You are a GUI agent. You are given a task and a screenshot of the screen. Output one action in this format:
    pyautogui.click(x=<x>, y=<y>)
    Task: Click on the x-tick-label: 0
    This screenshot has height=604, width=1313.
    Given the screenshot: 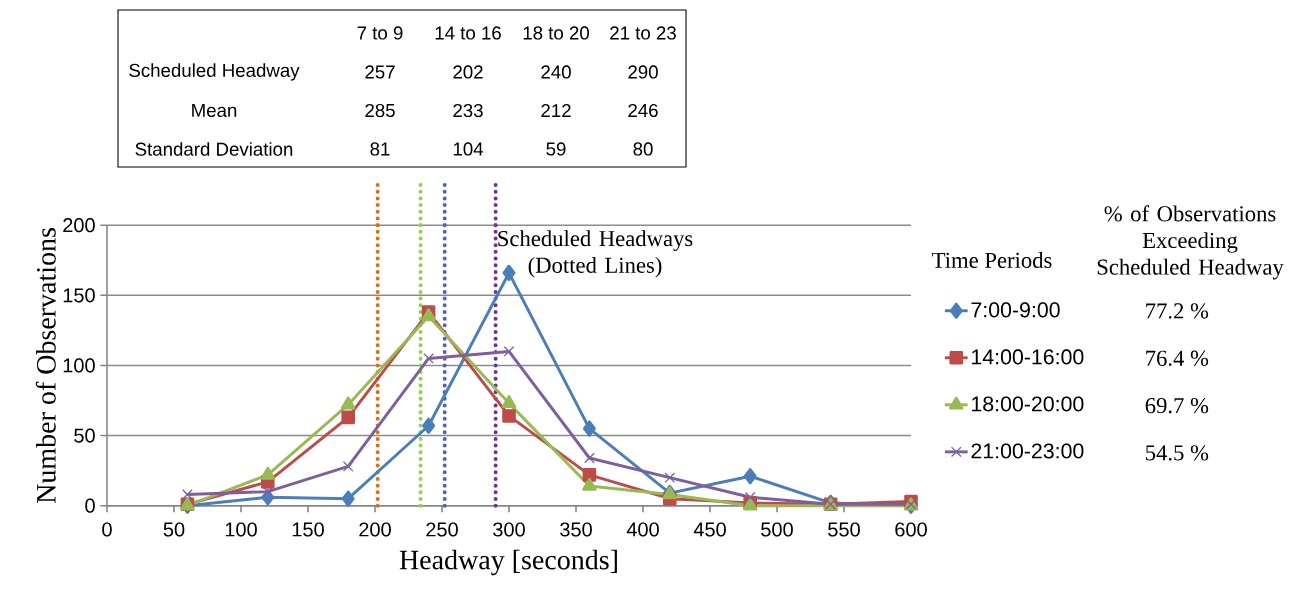 What is the action you would take?
    pyautogui.click(x=107, y=529)
    